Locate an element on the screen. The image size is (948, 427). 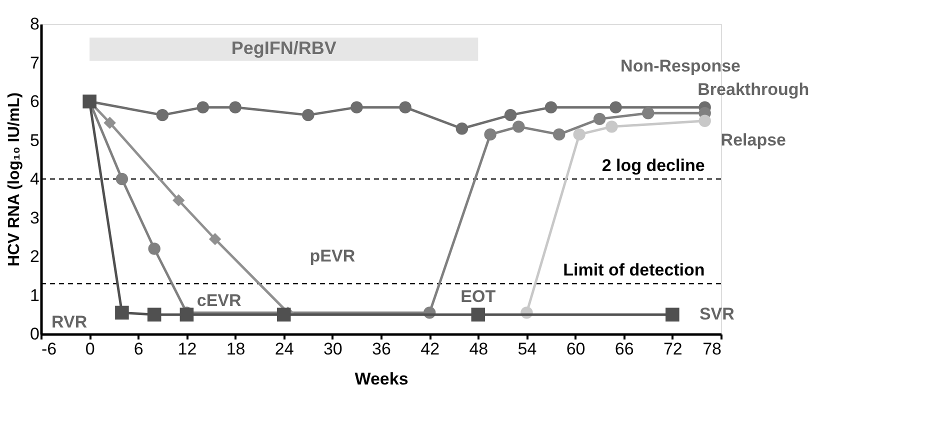
x-tick-label: 24 is located at coordinates (284, 349).